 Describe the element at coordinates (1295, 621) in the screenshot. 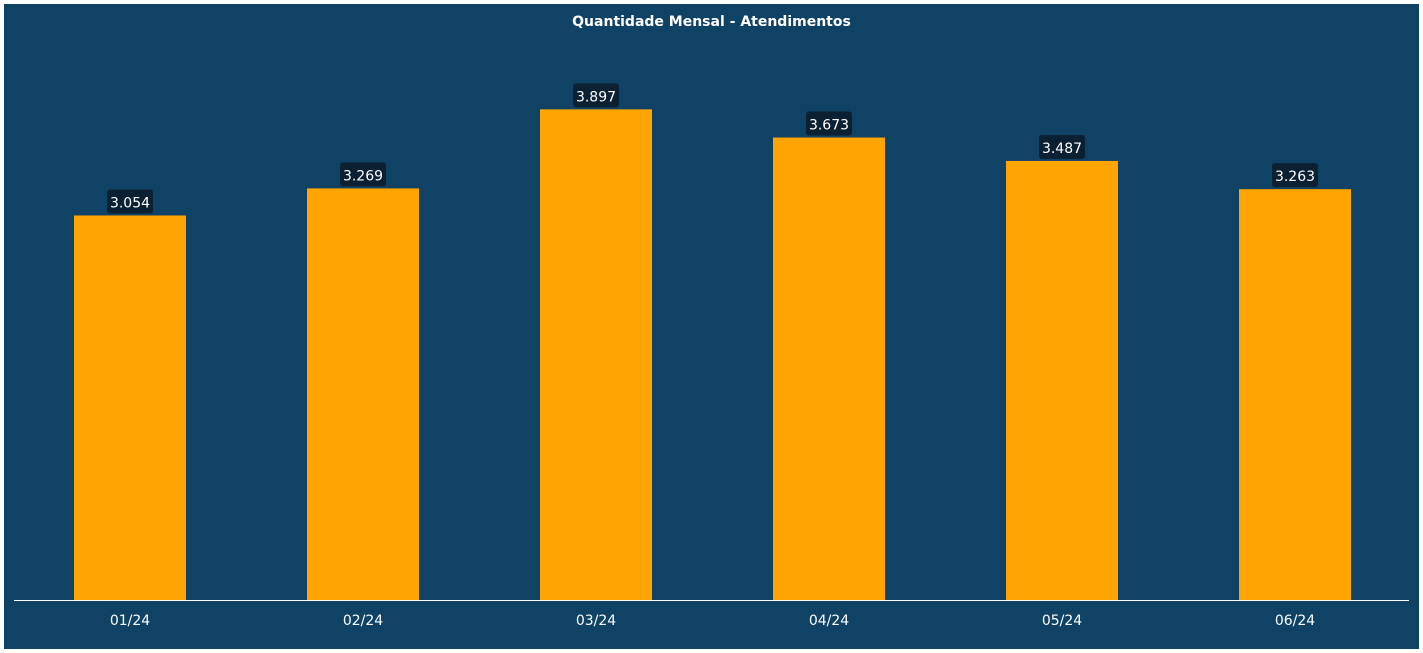

I see `x-tick-label: 06/24` at that location.